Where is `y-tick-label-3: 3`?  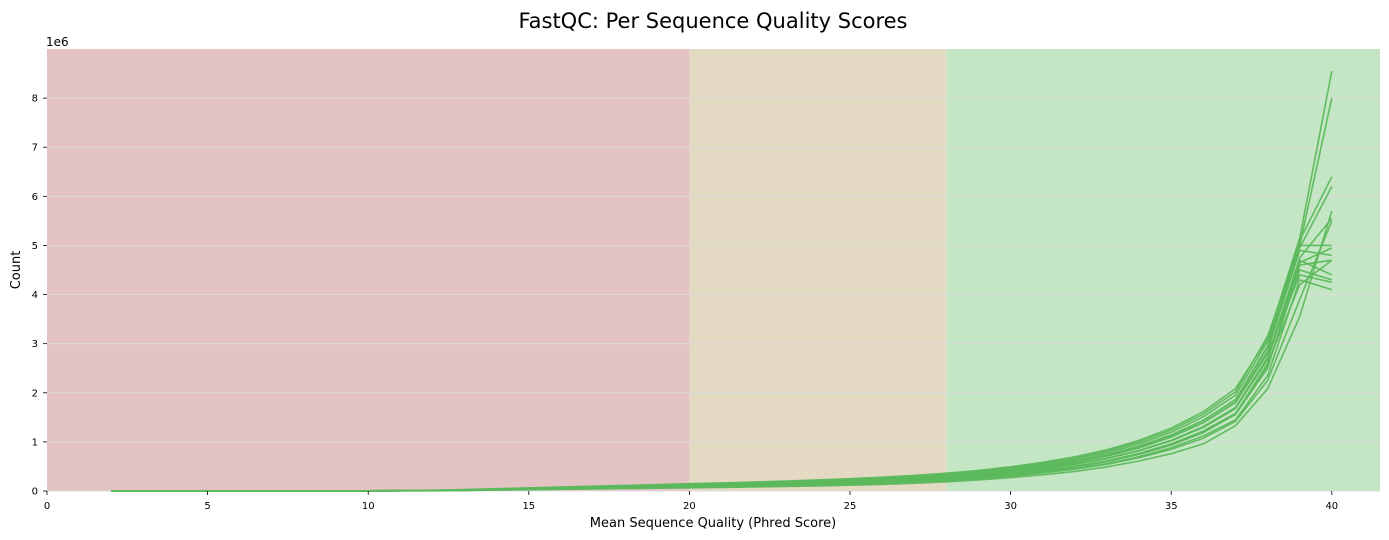
y-tick-label-3: 3 is located at coordinates (35, 344).